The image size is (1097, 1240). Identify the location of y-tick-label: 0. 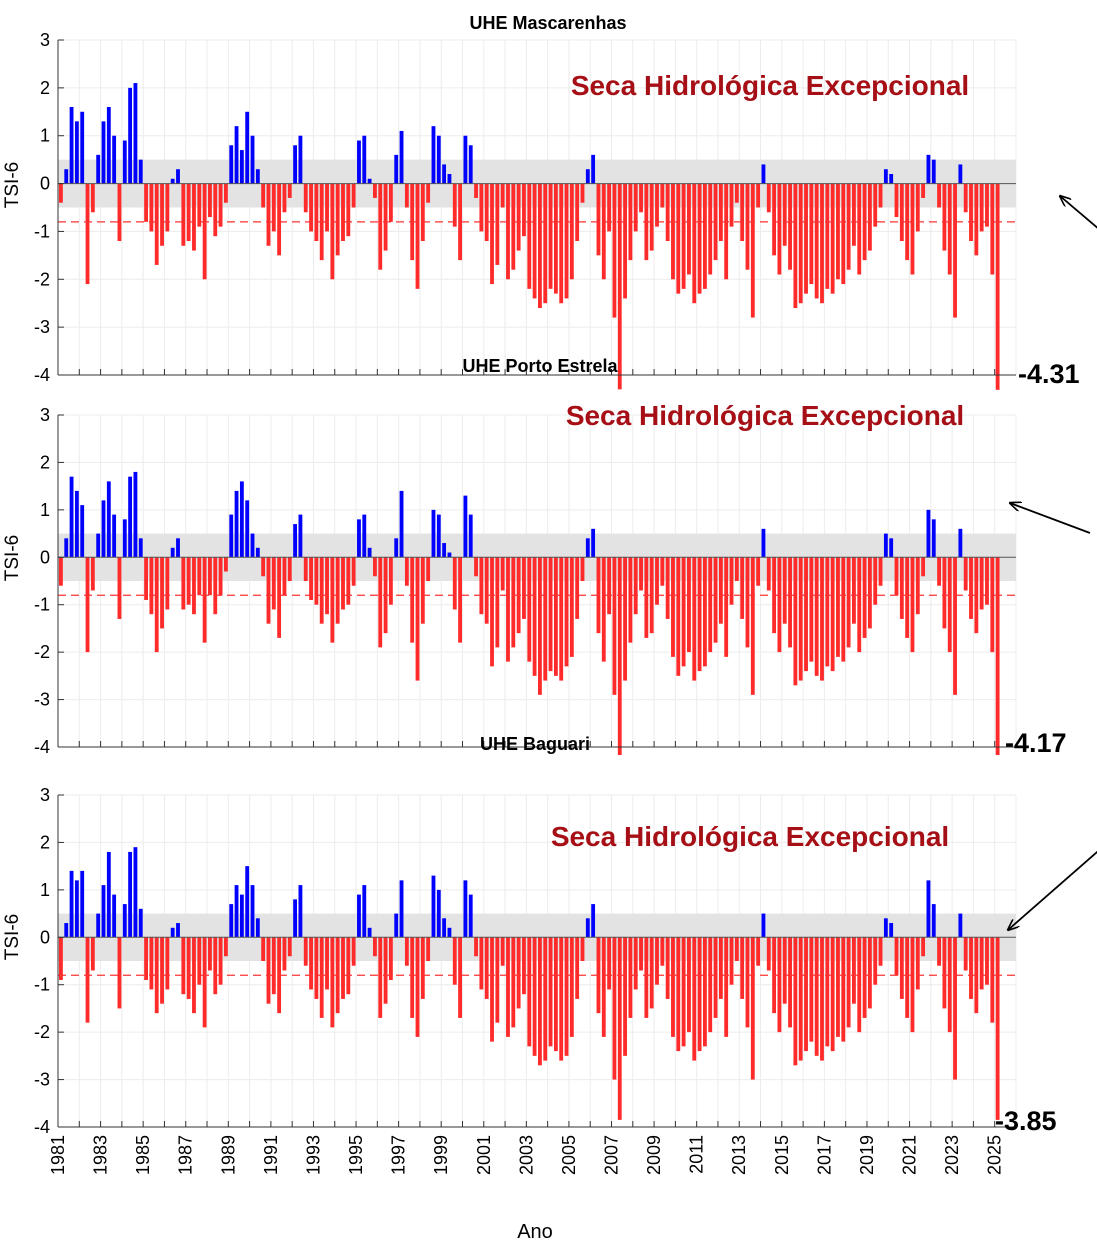
(45, 557).